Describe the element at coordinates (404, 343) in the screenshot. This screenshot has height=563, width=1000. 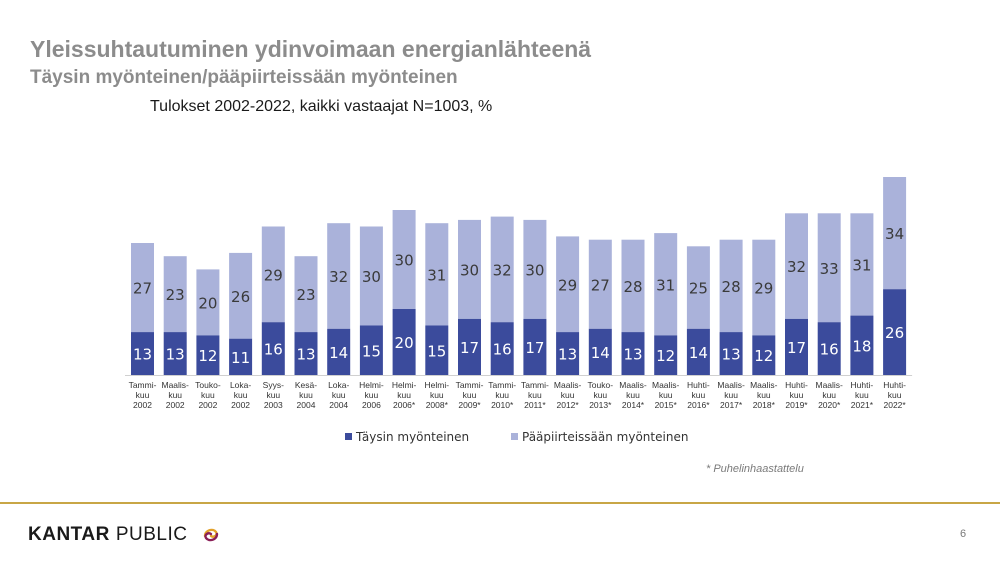
I see `data-label-taysin: 20` at that location.